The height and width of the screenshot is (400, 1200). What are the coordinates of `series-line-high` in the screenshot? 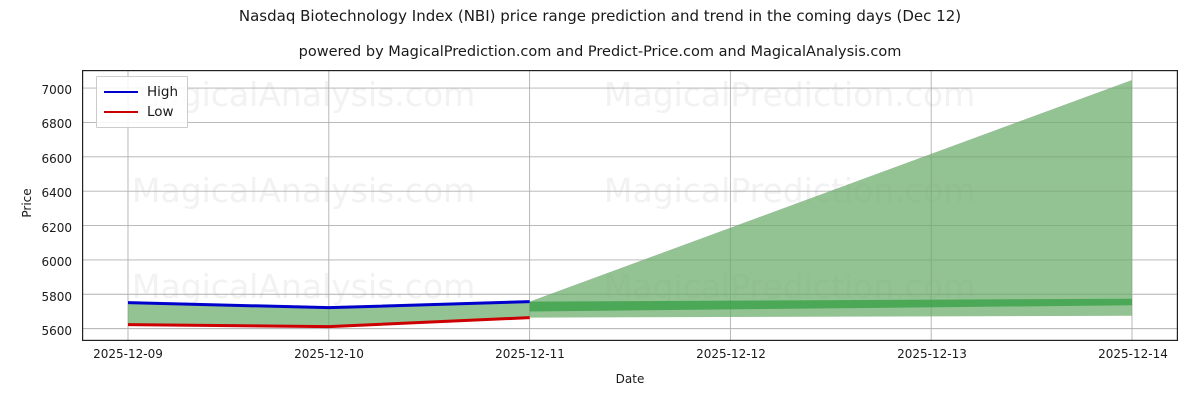 It's located at (328, 305).